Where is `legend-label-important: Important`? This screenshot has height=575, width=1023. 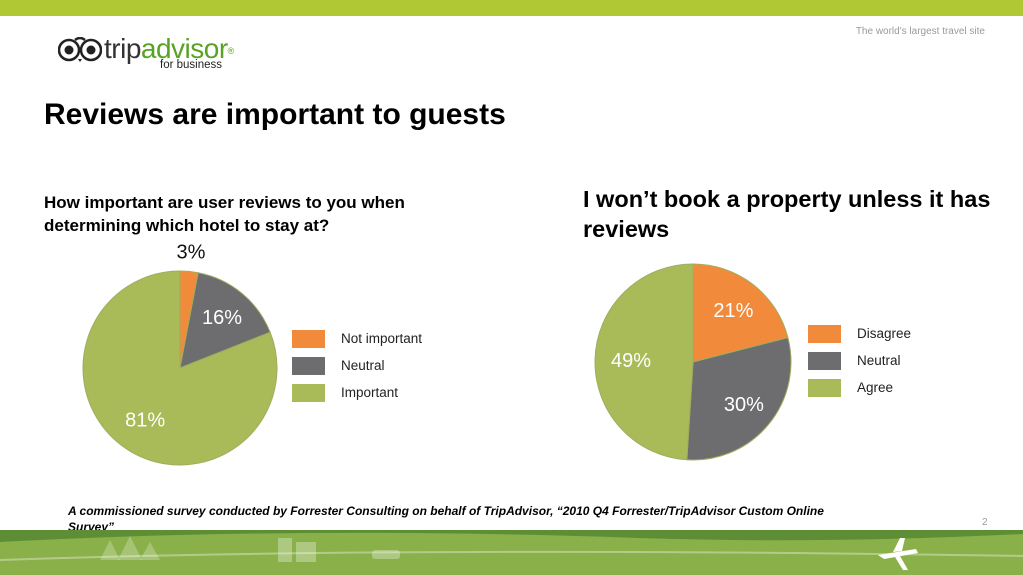
legend-label-important: Important is located at coordinates (369, 392).